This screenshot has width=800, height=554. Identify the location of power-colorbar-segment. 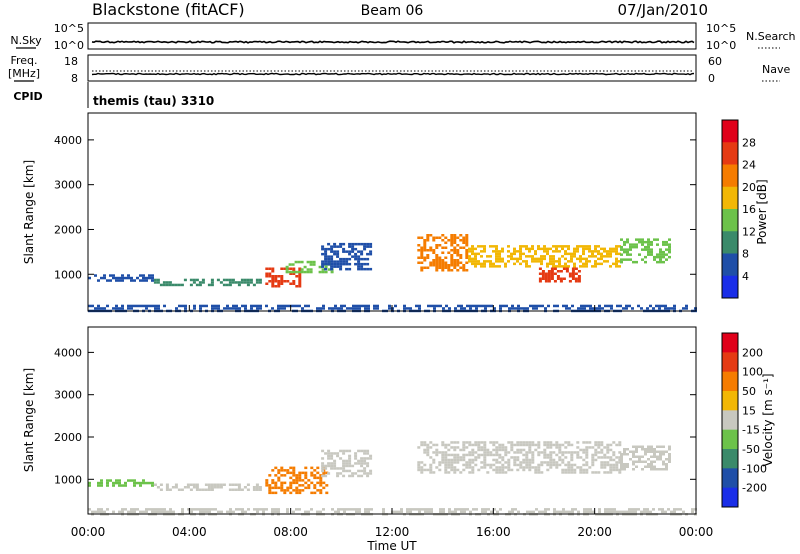
(730, 242).